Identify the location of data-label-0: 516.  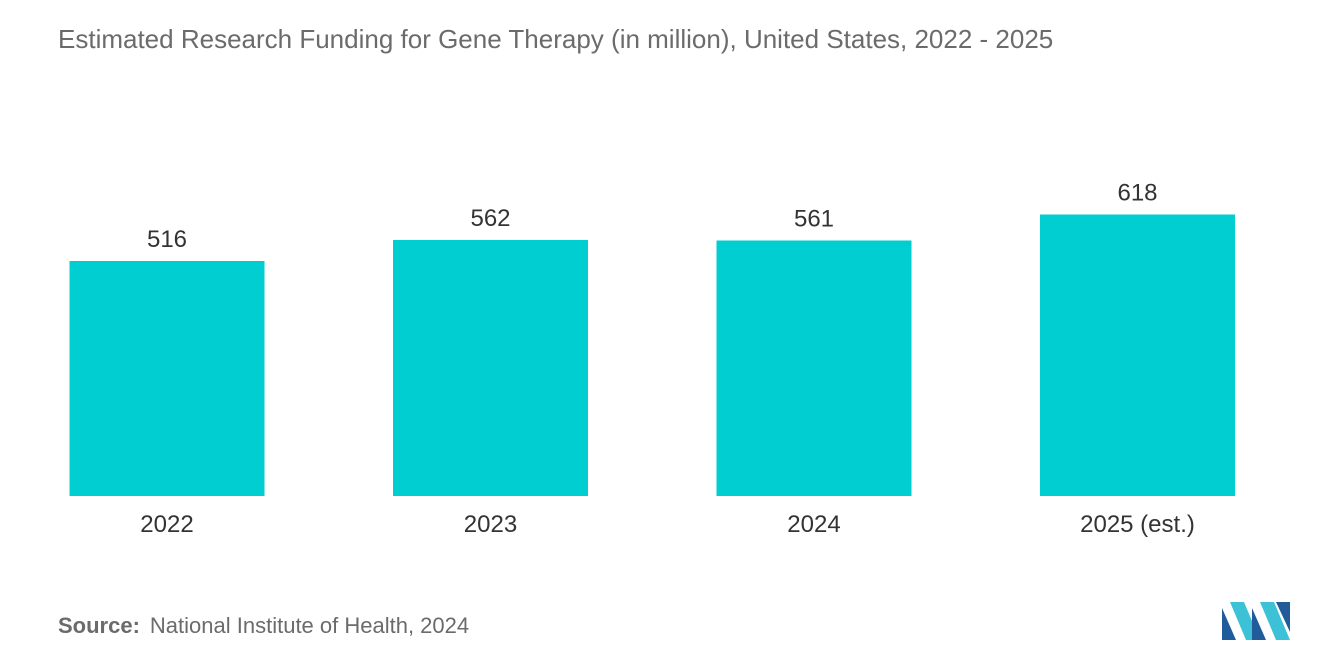
(167, 239).